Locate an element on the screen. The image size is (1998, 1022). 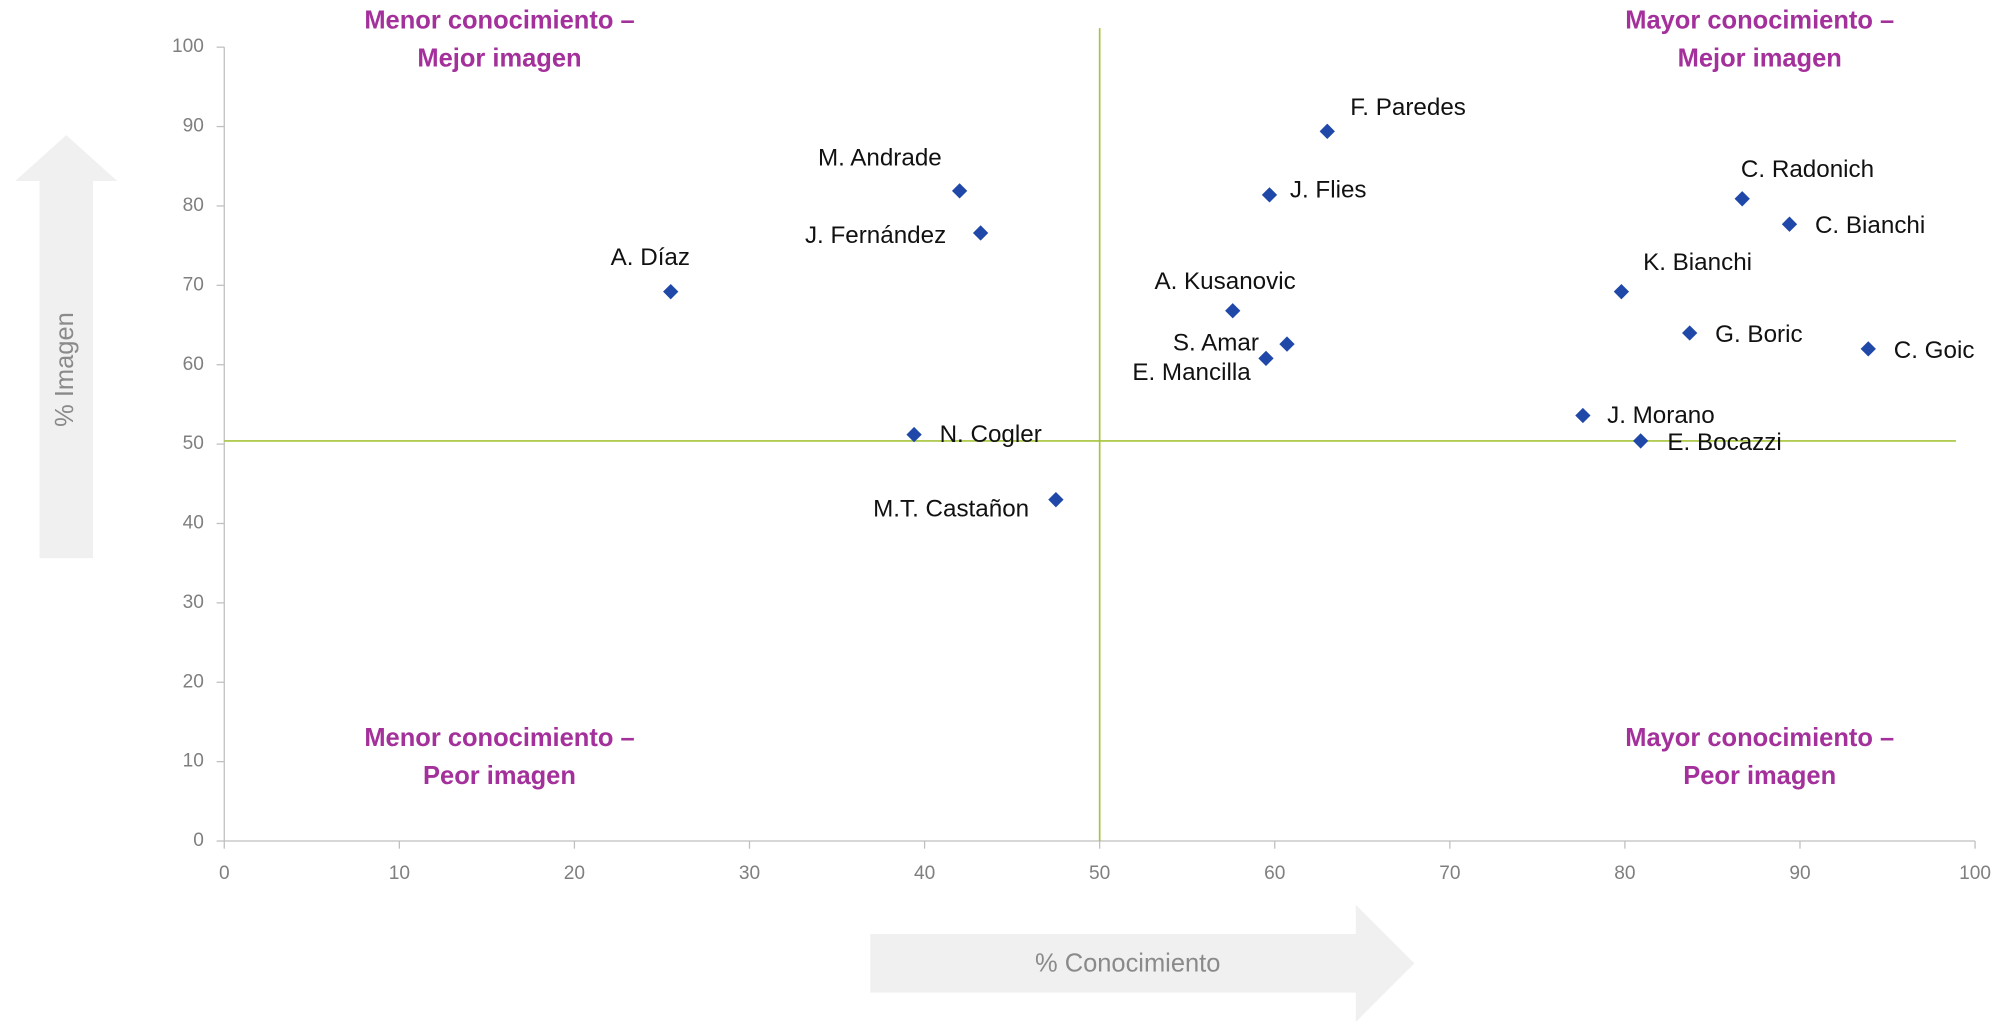
x-tick-label: 20 is located at coordinates (574, 873).